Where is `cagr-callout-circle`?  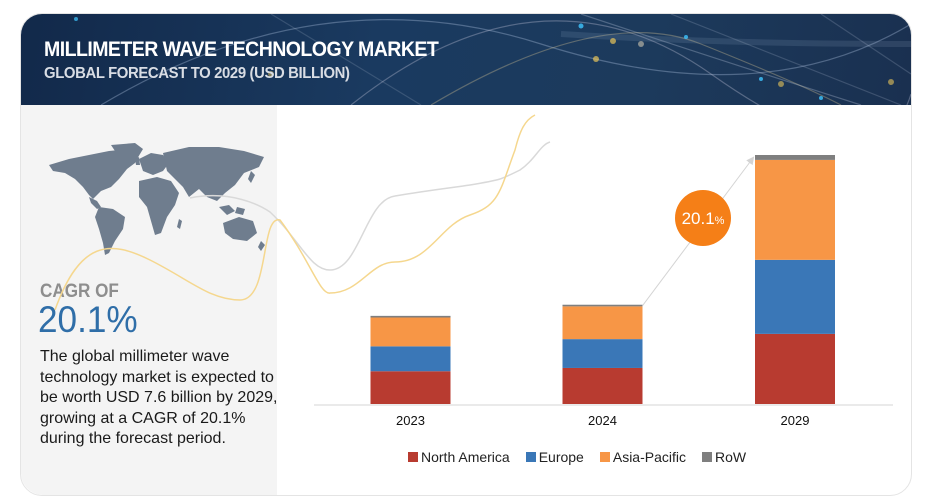
cagr-callout-circle is located at coordinates (703, 218).